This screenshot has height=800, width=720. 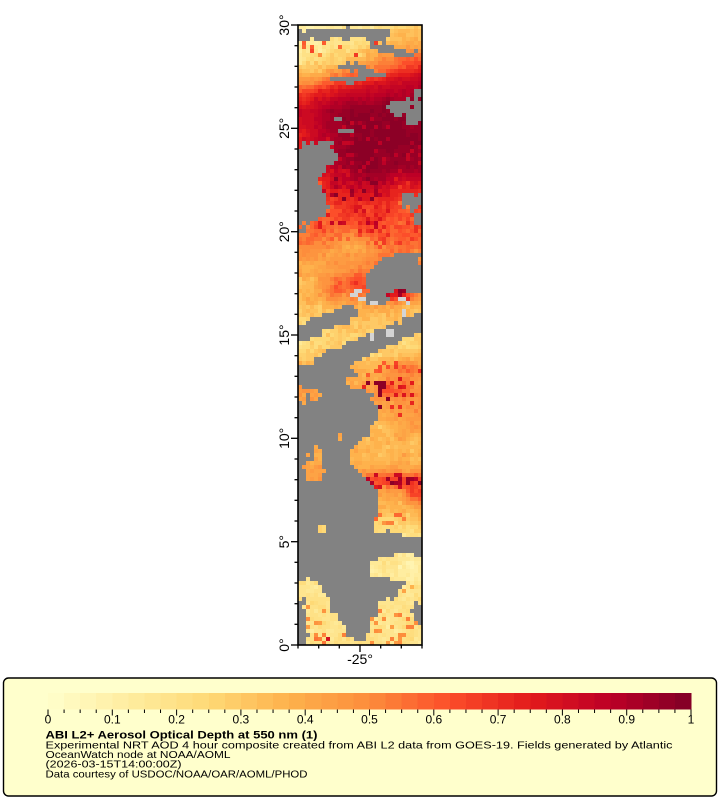 I want to click on svg-text: 0.9, so click(x=626, y=720).